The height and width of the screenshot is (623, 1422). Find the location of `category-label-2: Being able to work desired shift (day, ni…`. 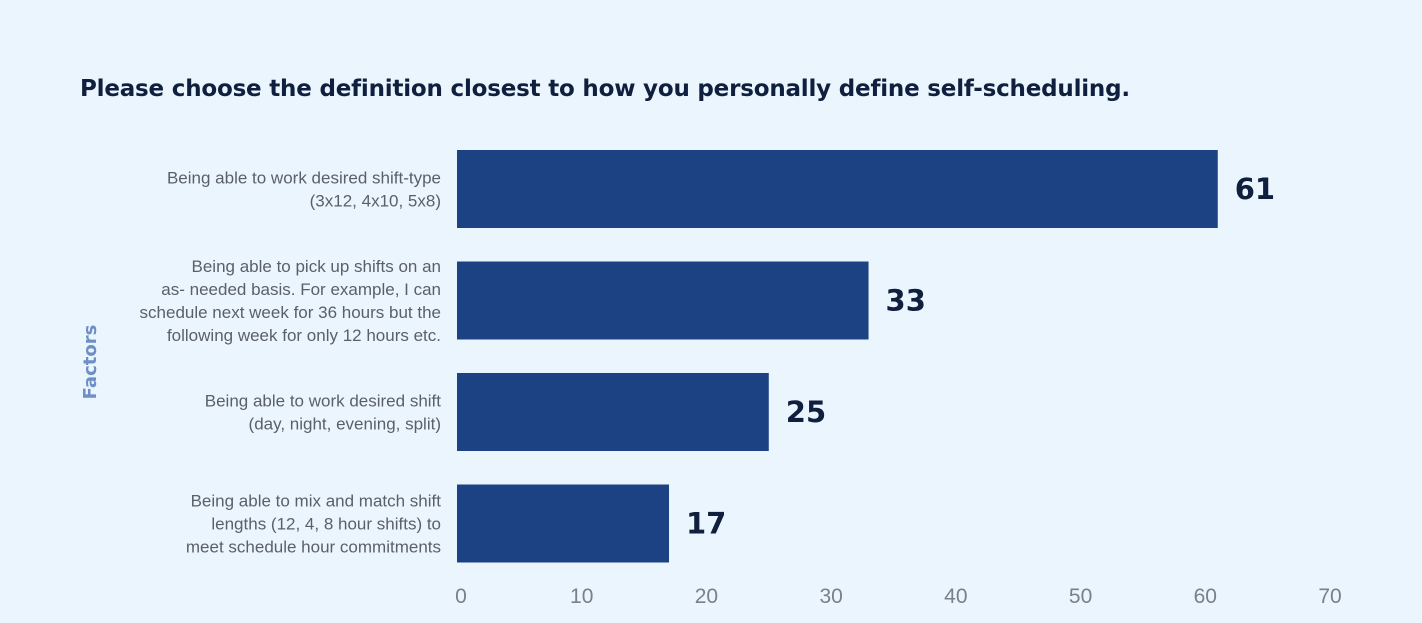

category-label-2: Being able to work desired shift (day, ni… is located at coordinates (323, 413).